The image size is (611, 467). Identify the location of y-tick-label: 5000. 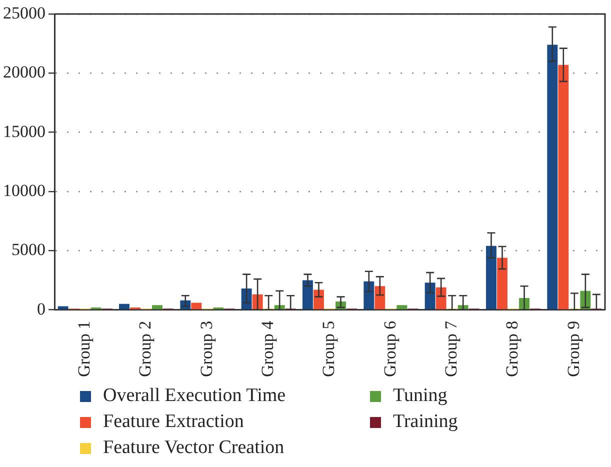
(29, 250).